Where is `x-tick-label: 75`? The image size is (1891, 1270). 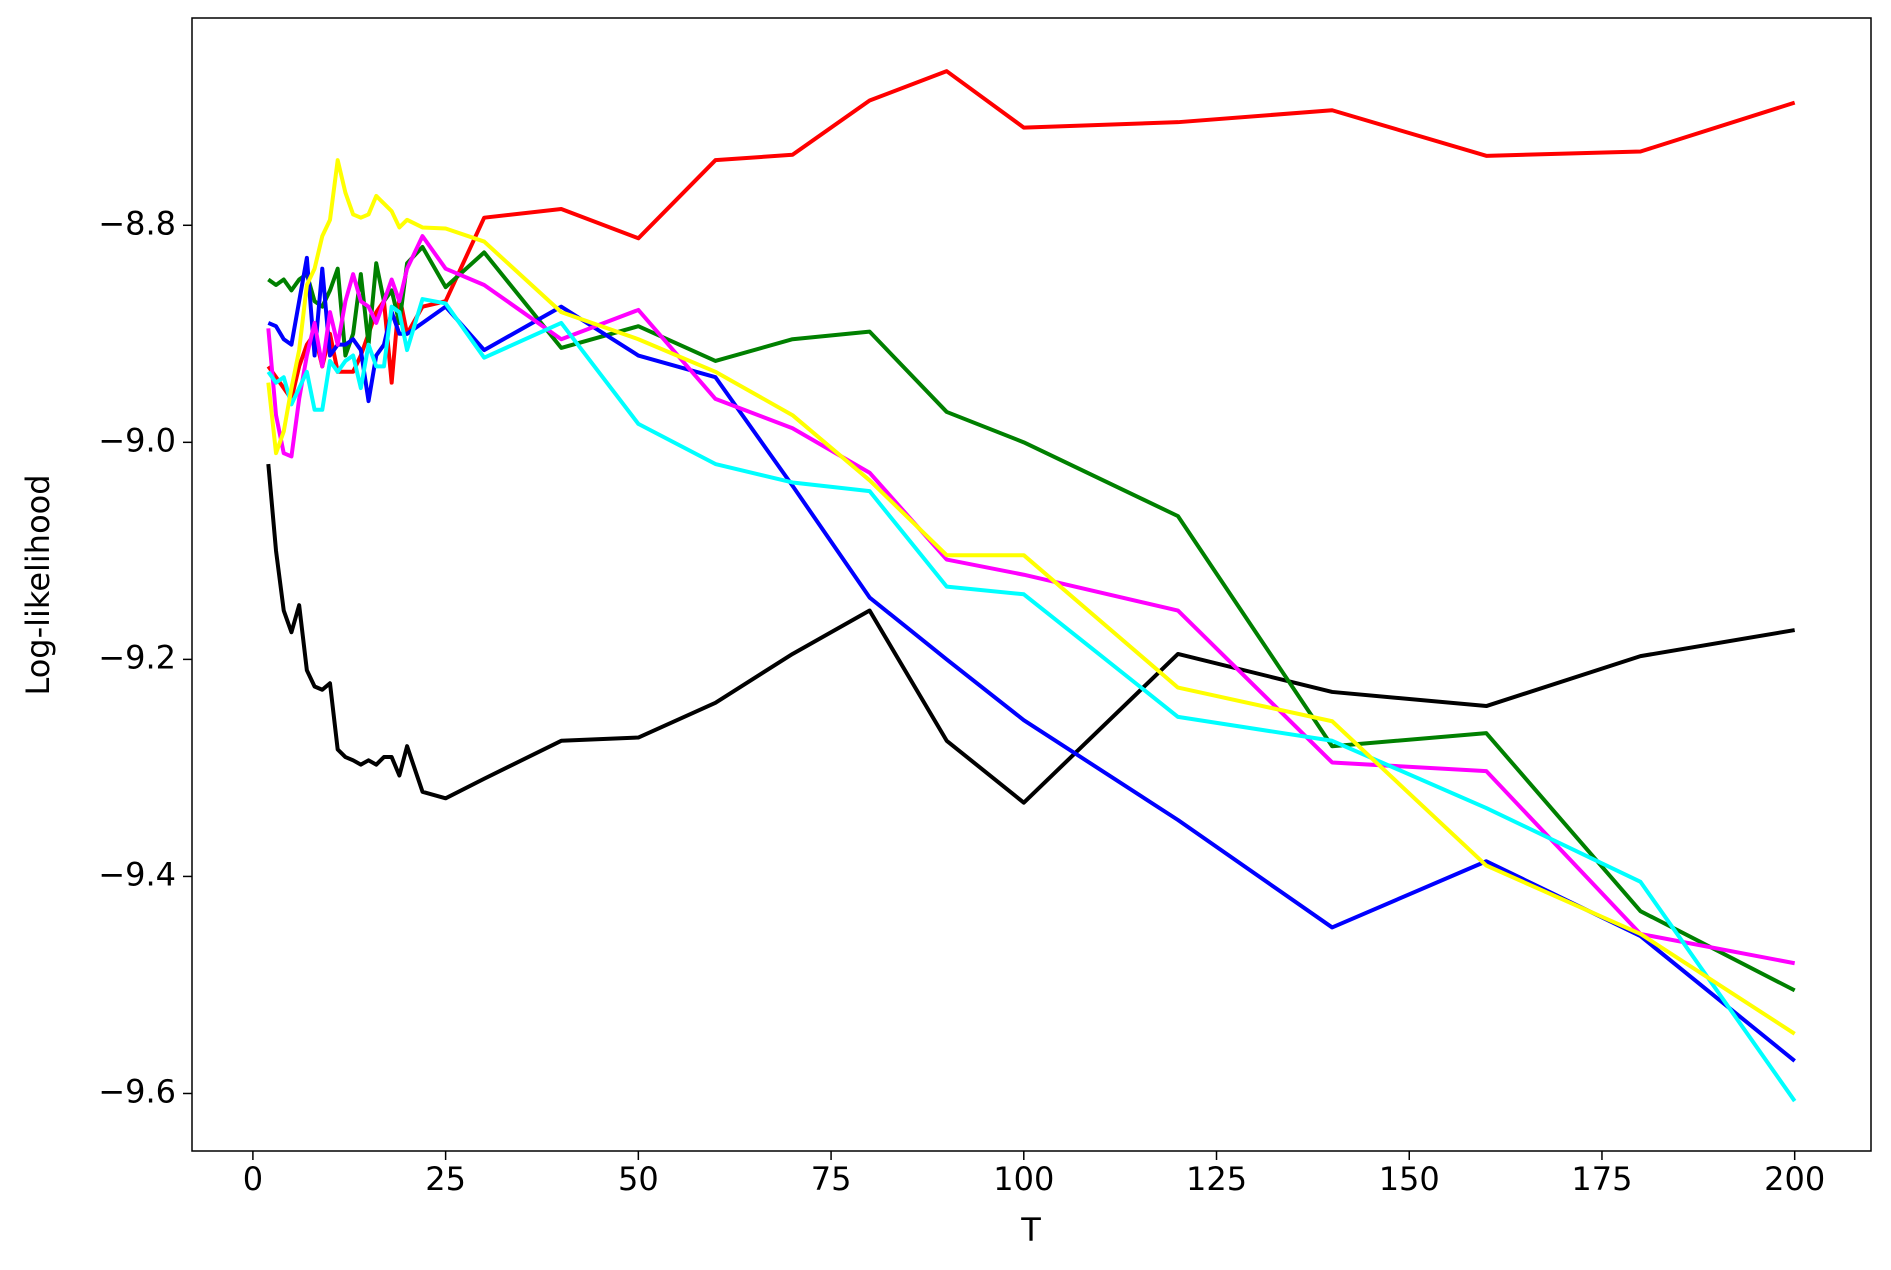 x-tick-label: 75 is located at coordinates (831, 1179).